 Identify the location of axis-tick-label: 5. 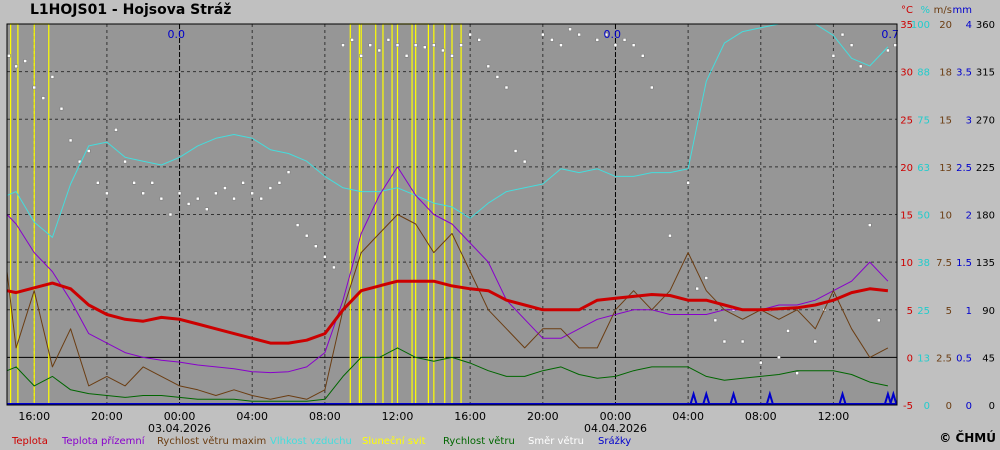
(949, 311).